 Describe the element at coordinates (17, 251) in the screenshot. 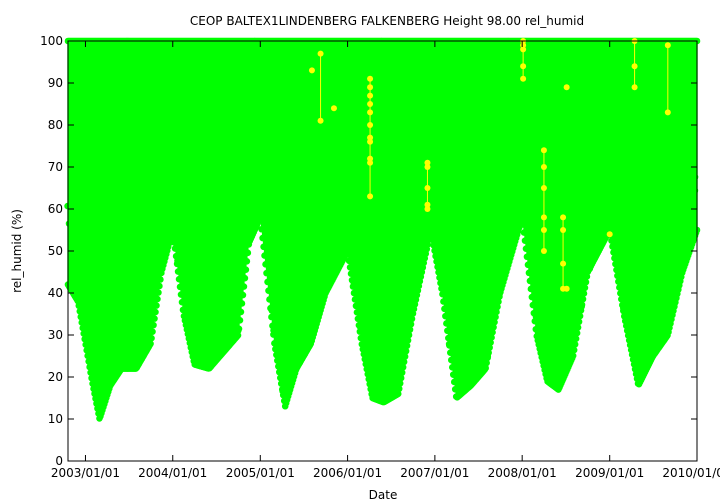

I see `y-axis-label: rel_humid (%)` at that location.